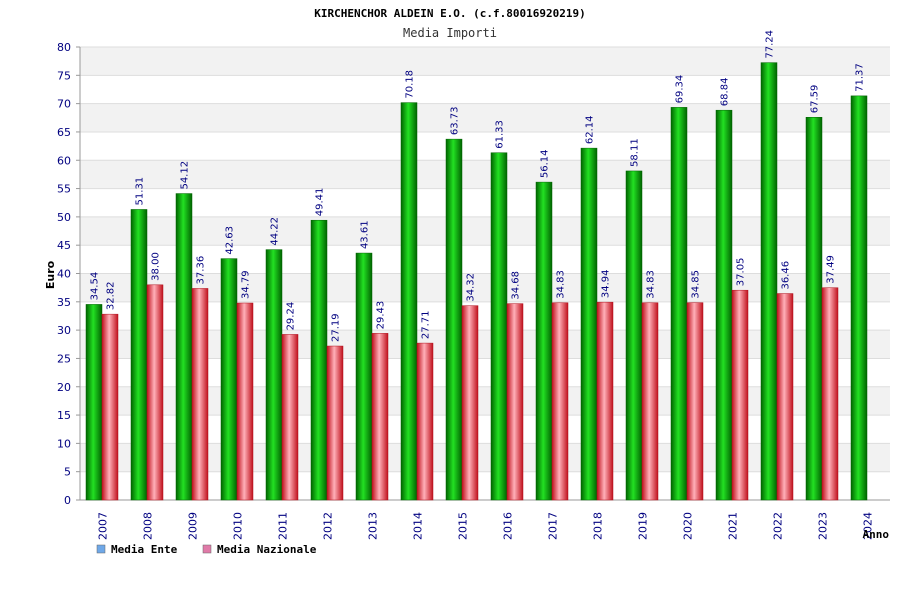 Image resolution: width=900 pixels, height=600 pixels. I want to click on y-tick-label: 80, so click(64, 47).